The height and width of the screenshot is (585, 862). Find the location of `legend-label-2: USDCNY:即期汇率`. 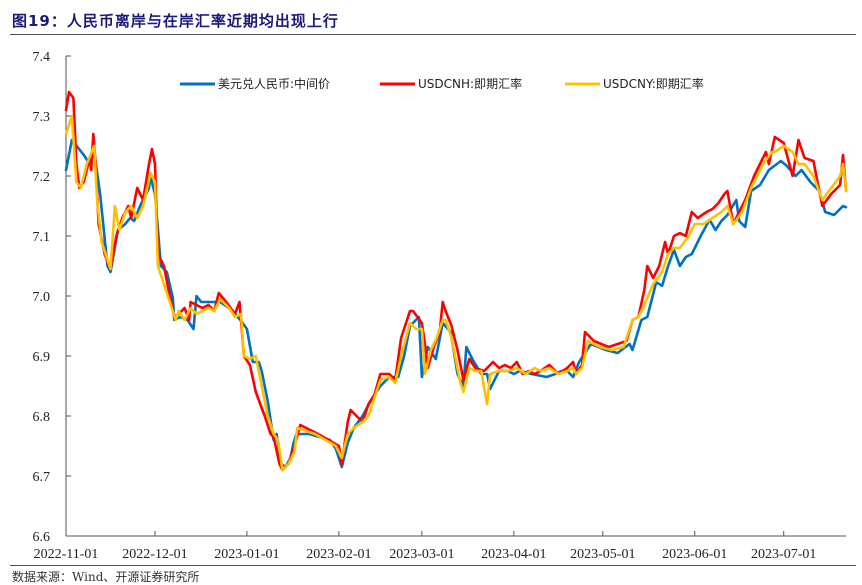

legend-label-2: USDCNY:即期汇率 is located at coordinates (653, 83).